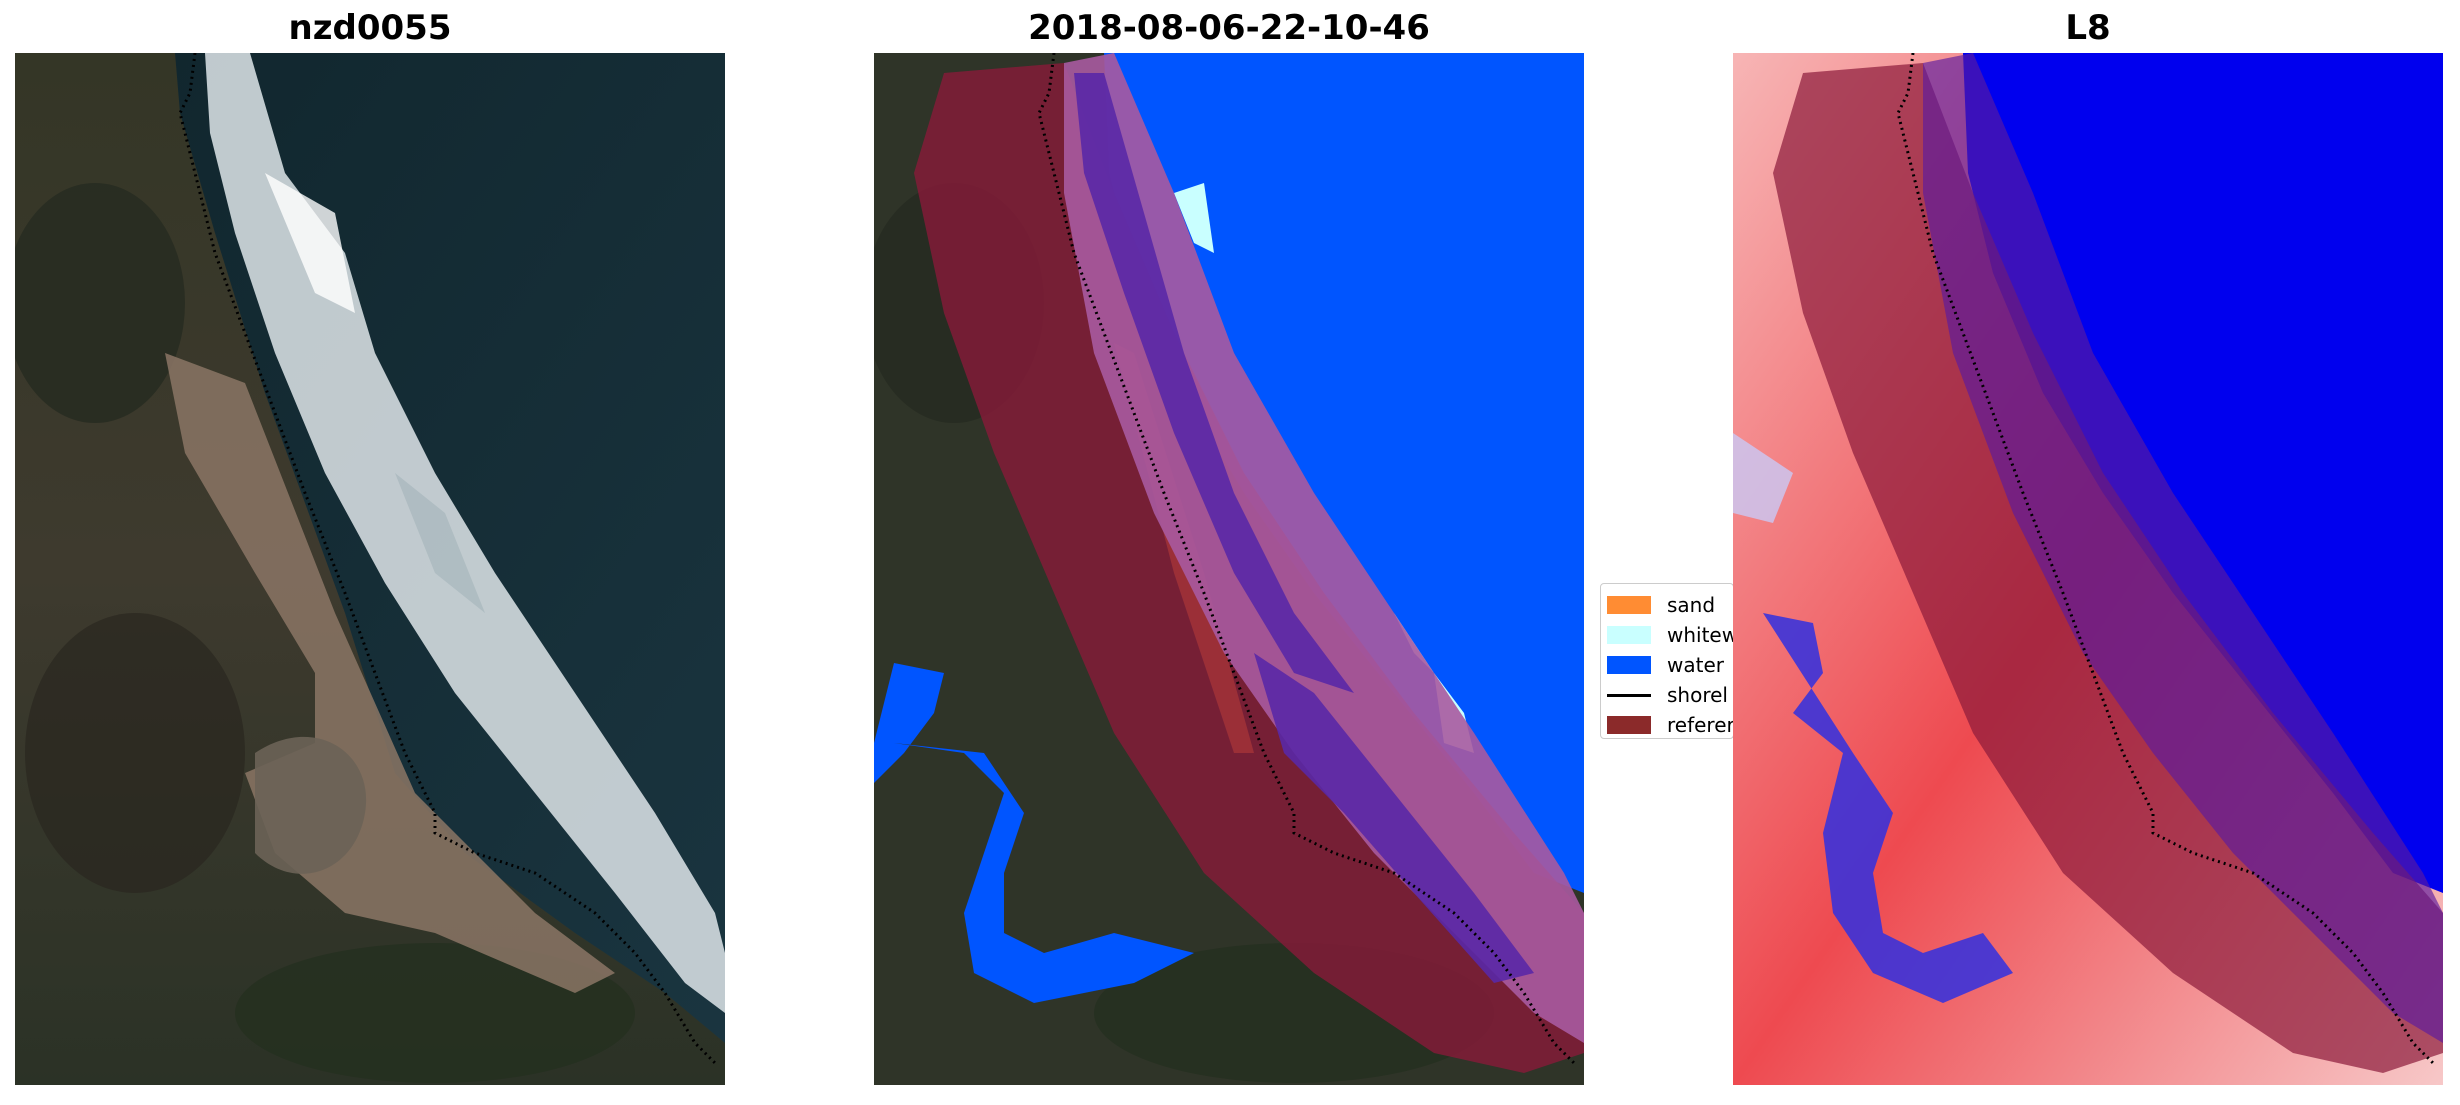 The width and height of the screenshot is (2460, 1105). What do you see at coordinates (1629, 605) in the screenshot?
I see `sand-swatch` at bounding box center [1629, 605].